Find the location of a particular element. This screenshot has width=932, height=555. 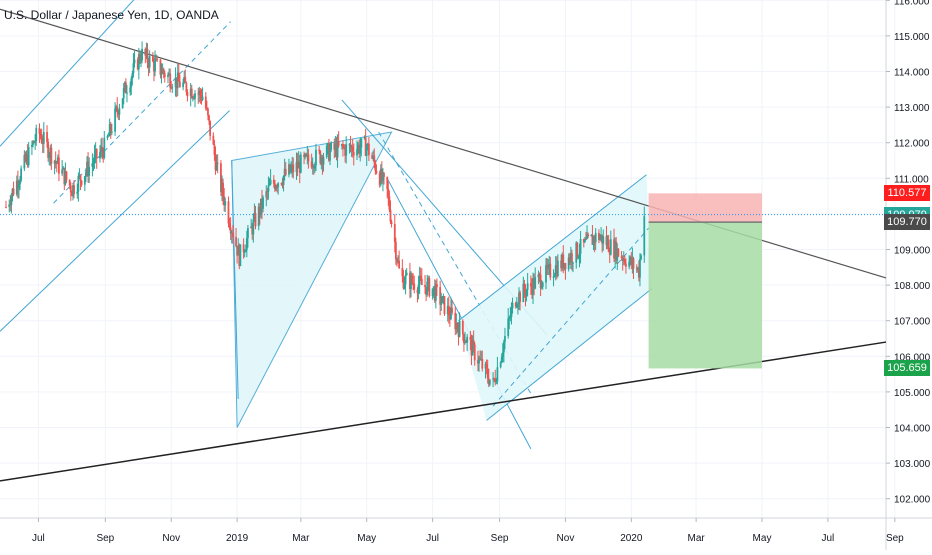

x-tick-label: Mar is located at coordinates (301, 538).